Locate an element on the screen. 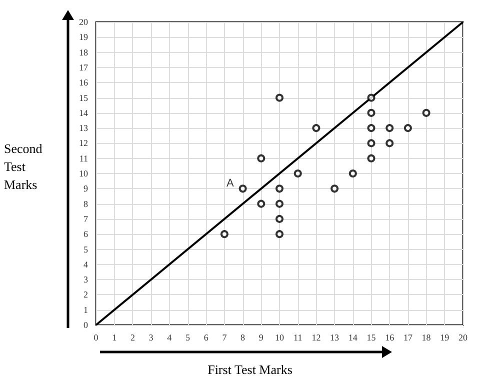 This screenshot has height=385, width=500. x-tick-label: 1 is located at coordinates (114, 337).